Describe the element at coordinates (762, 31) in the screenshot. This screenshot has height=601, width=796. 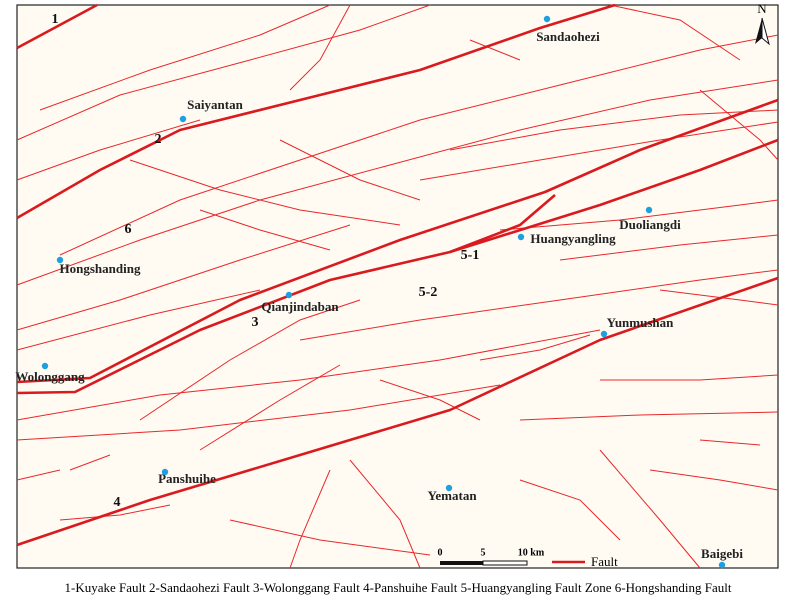
I see `north-arrow` at that location.